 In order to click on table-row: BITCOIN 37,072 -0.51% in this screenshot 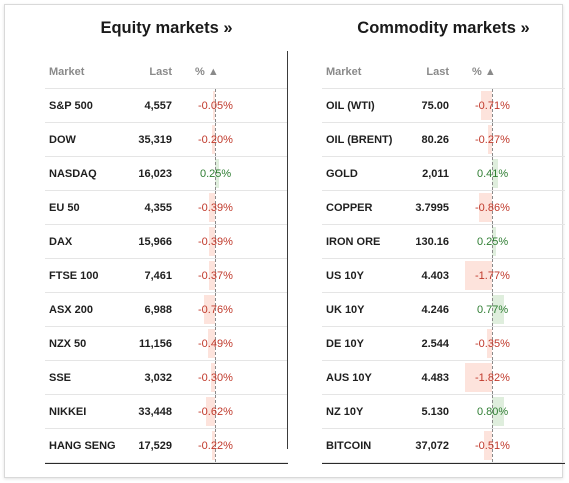, I will do `click(443, 446)`.